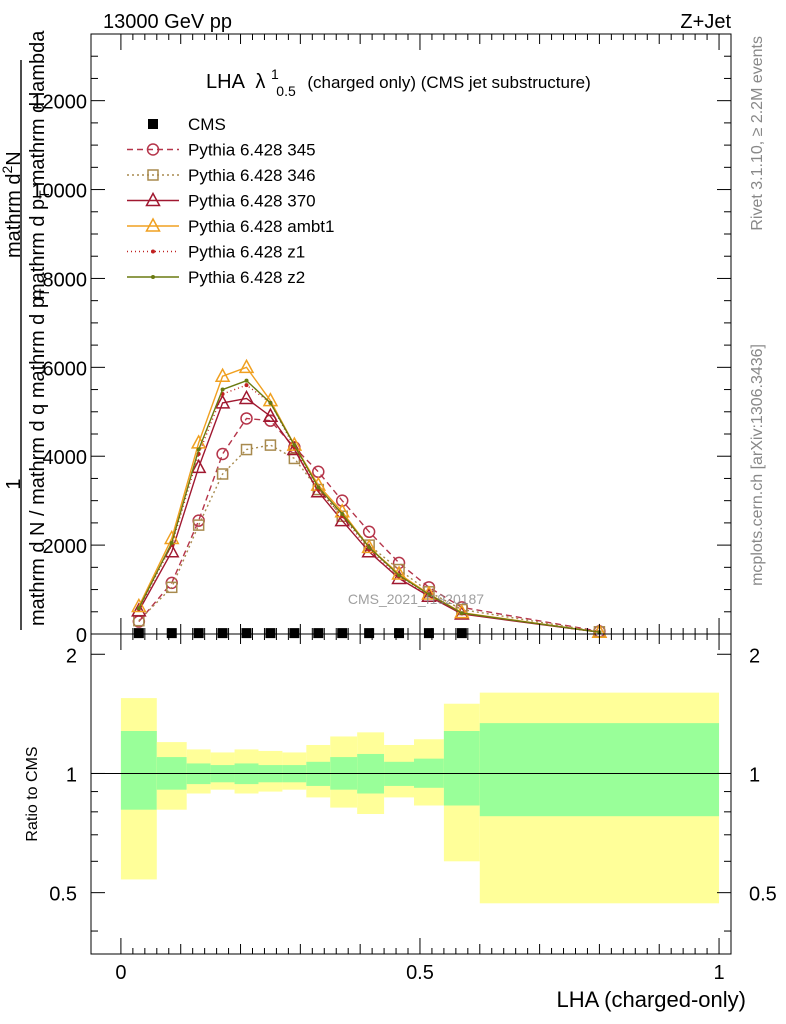 The width and height of the screenshot is (786, 1024). What do you see at coordinates (757, 133) in the screenshot?
I see `rivet-label: Rivet 3.1.10, ≥ 2.2M events` at bounding box center [757, 133].